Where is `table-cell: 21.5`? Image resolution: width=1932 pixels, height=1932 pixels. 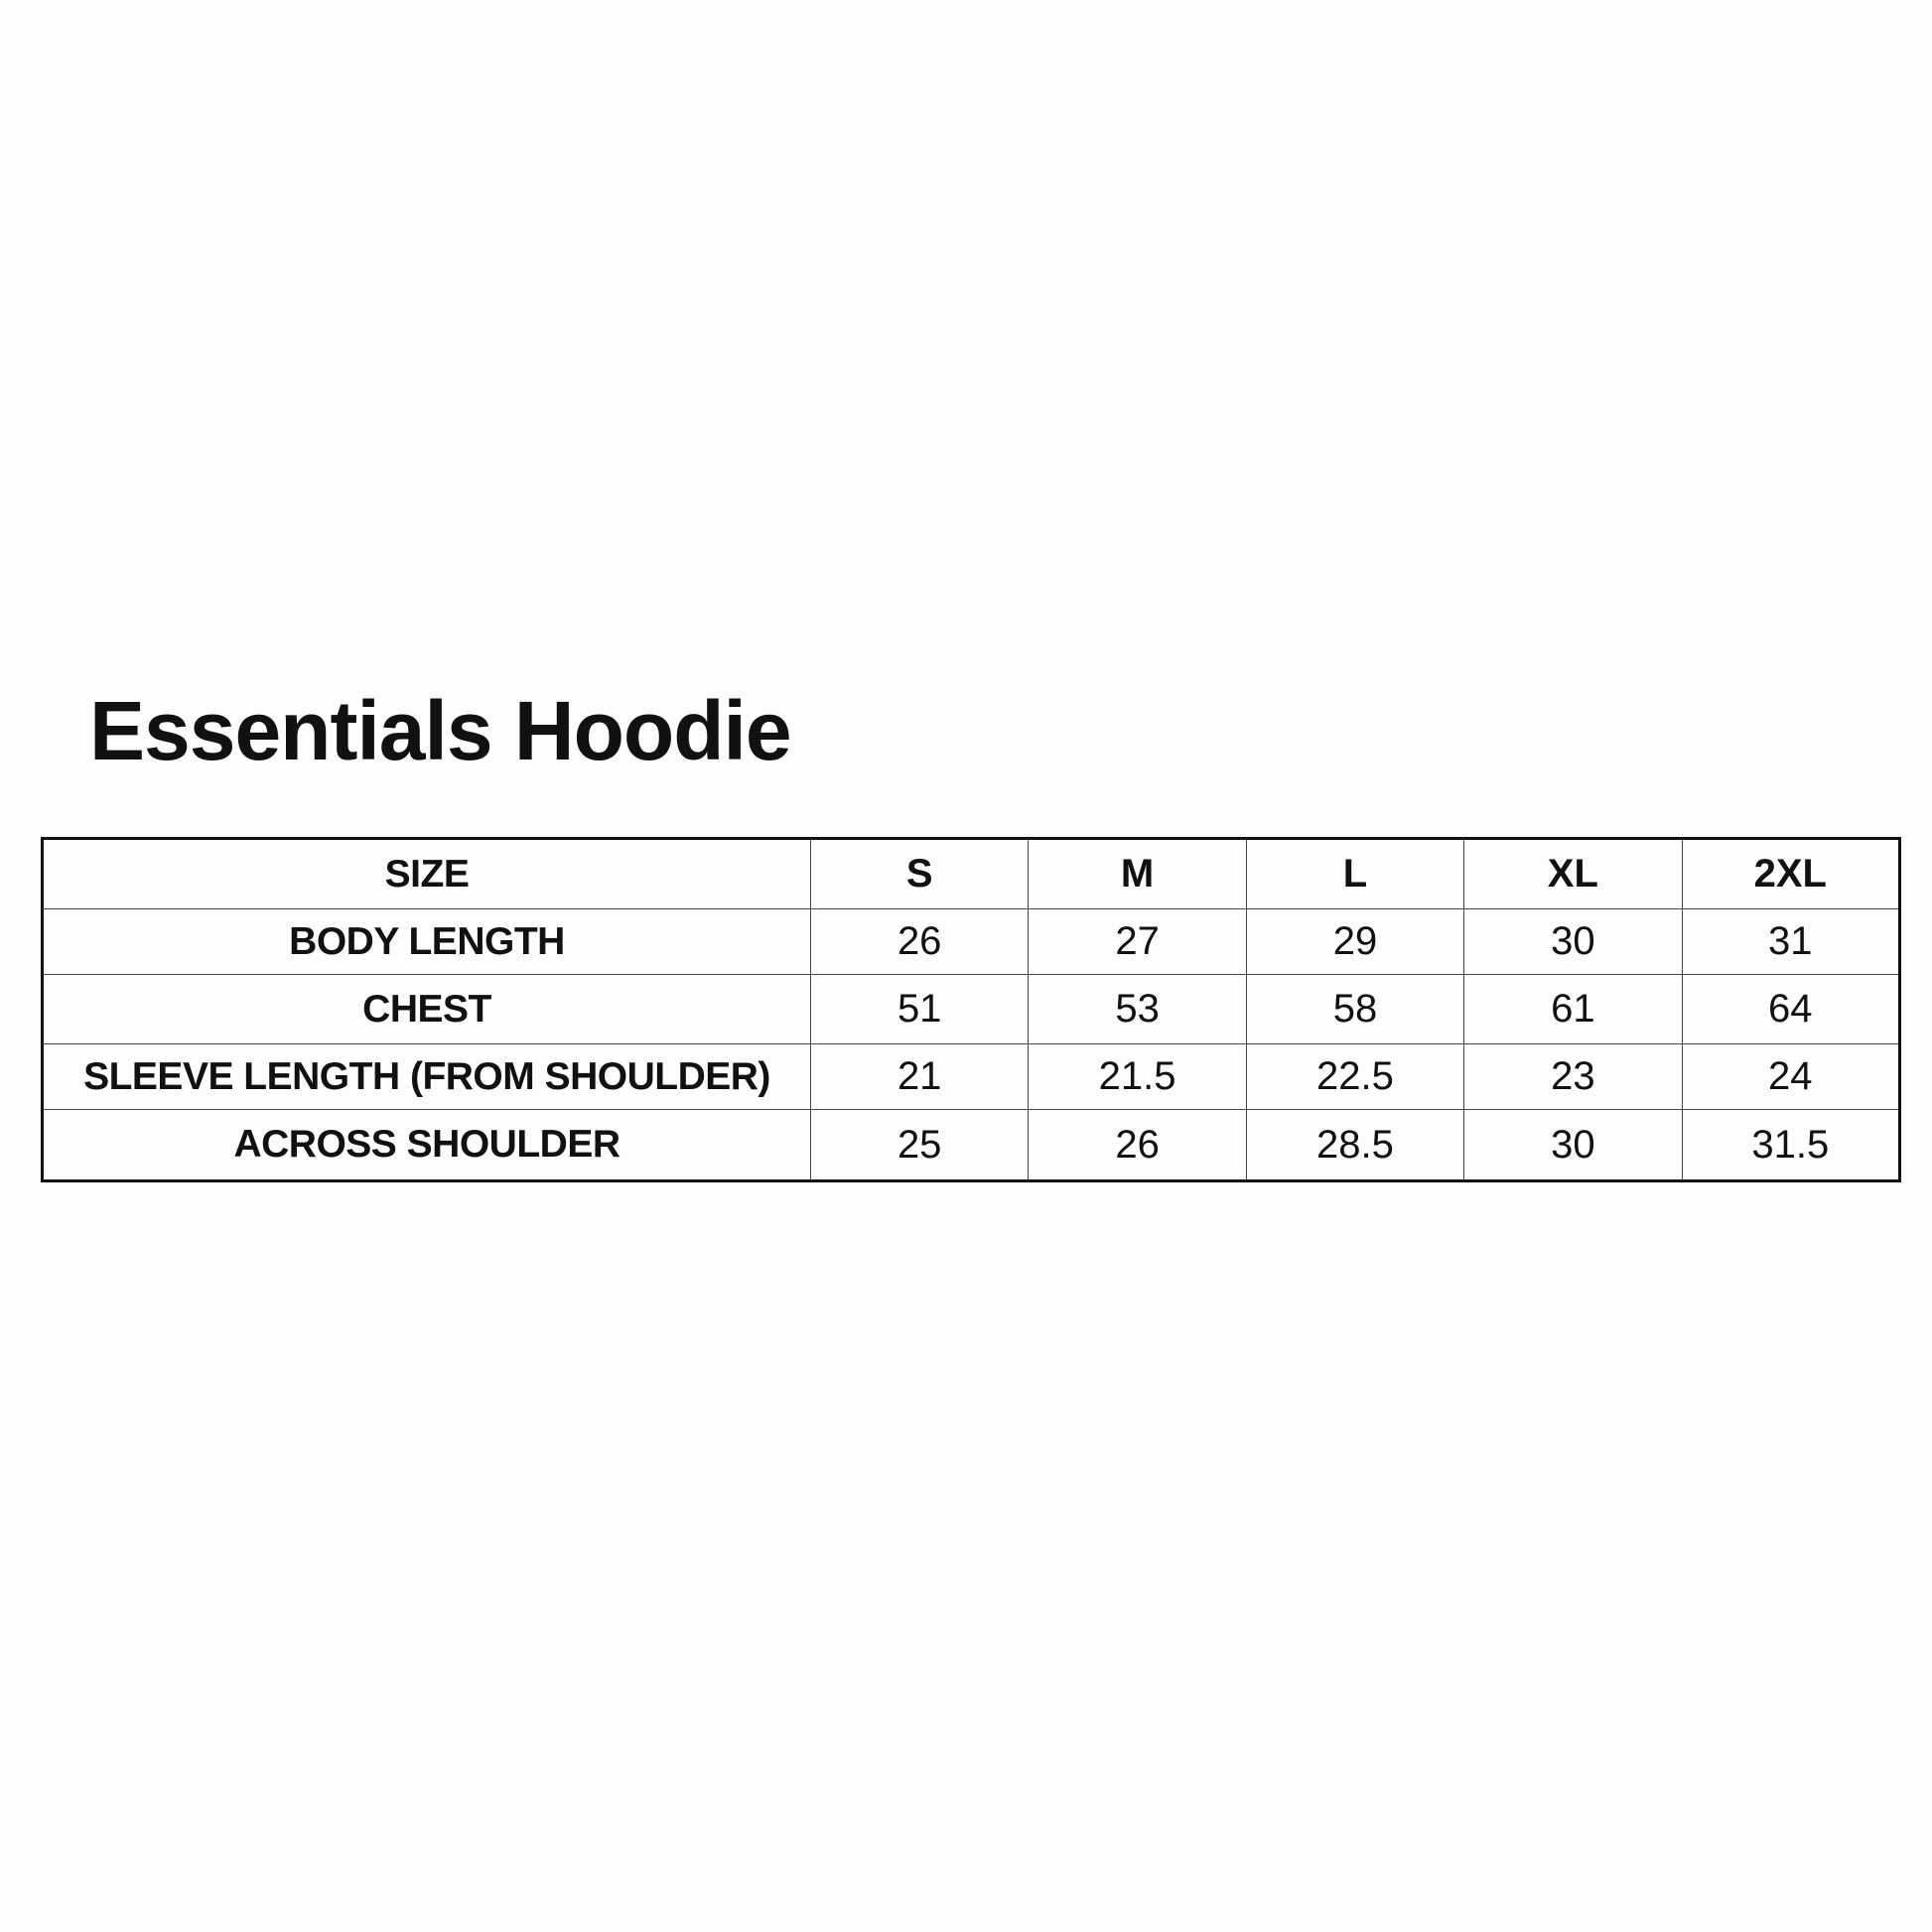 table-cell: 21.5 is located at coordinates (1138, 1077).